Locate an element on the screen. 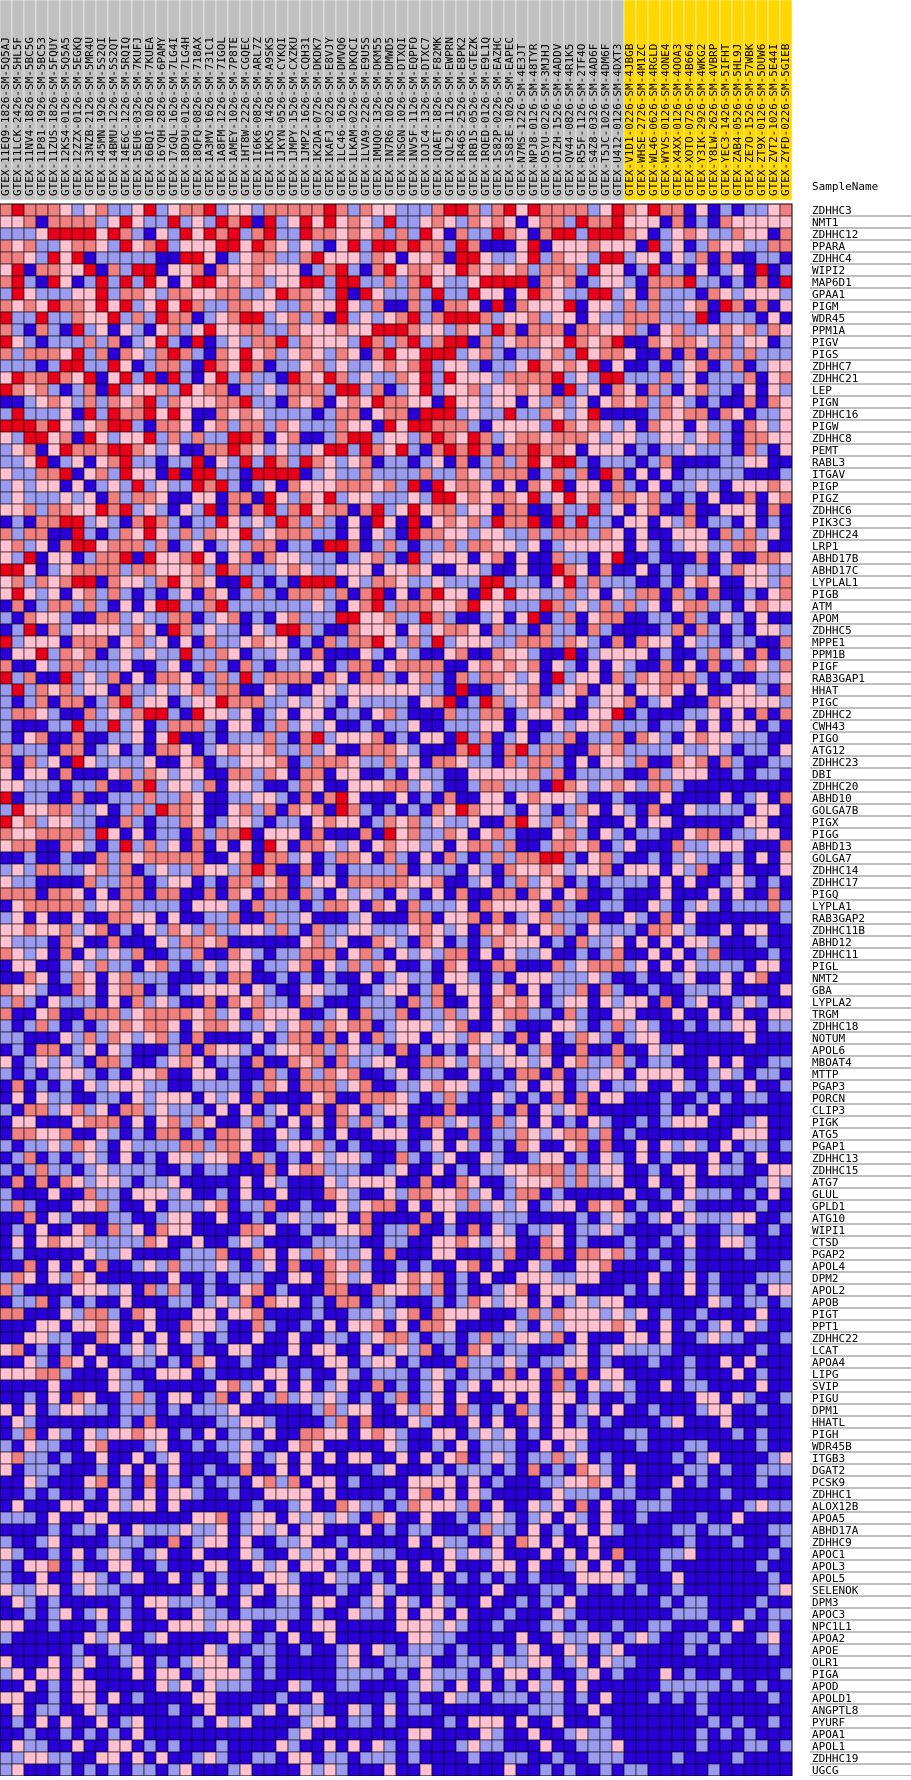  column-label: GTEX-1LVA9-2226-SM-E9U5S is located at coordinates (365, 116).